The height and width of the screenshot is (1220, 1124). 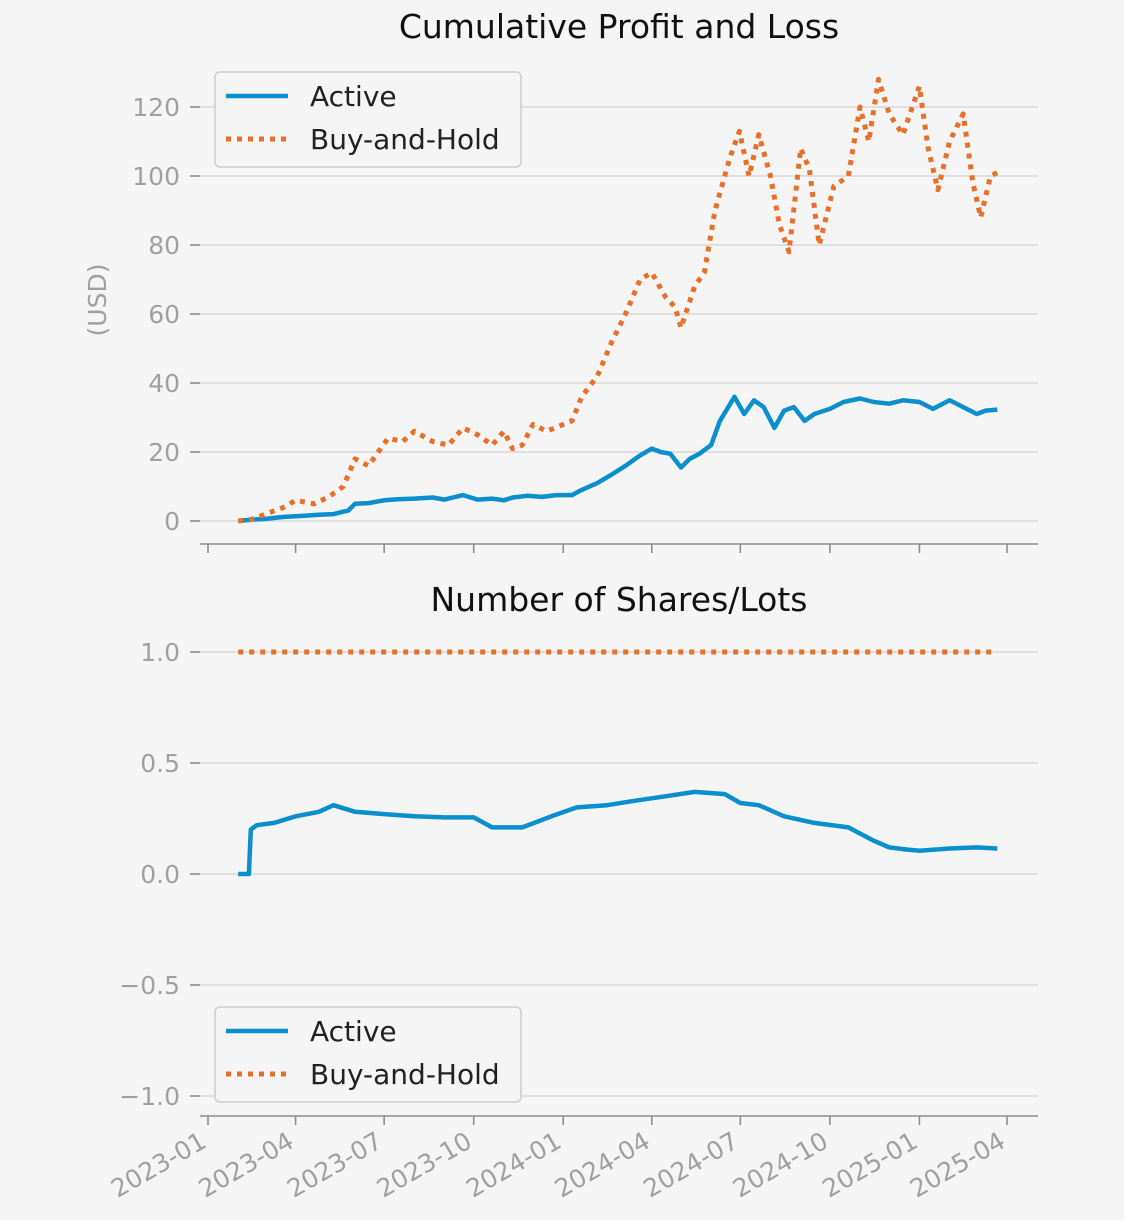 What do you see at coordinates (97, 300) in the screenshot?
I see `y-axis-label: (USD)` at bounding box center [97, 300].